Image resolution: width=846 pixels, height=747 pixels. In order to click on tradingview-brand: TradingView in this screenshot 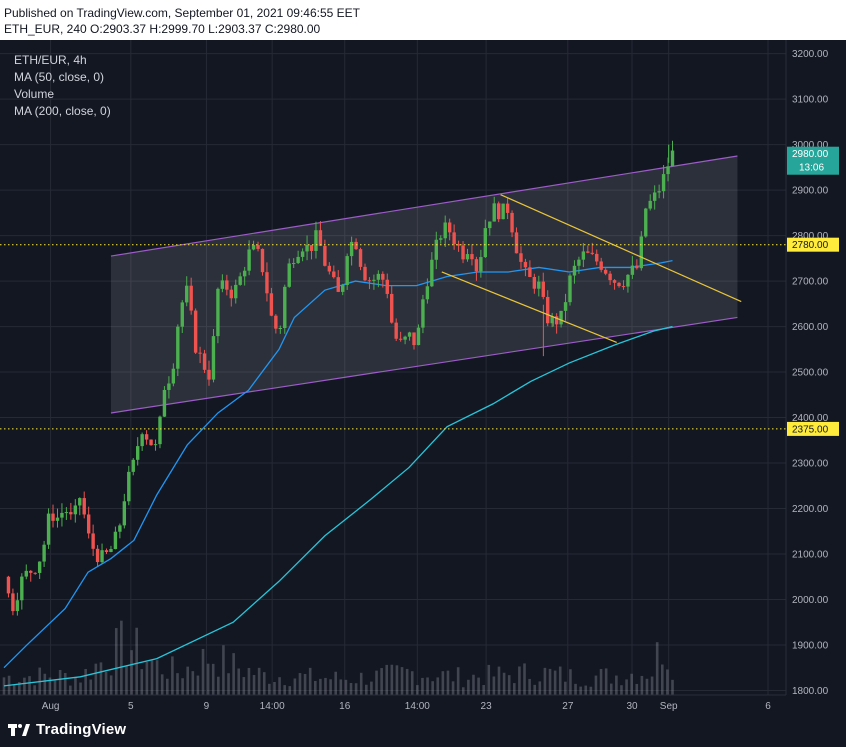, I will do `click(67, 729)`.